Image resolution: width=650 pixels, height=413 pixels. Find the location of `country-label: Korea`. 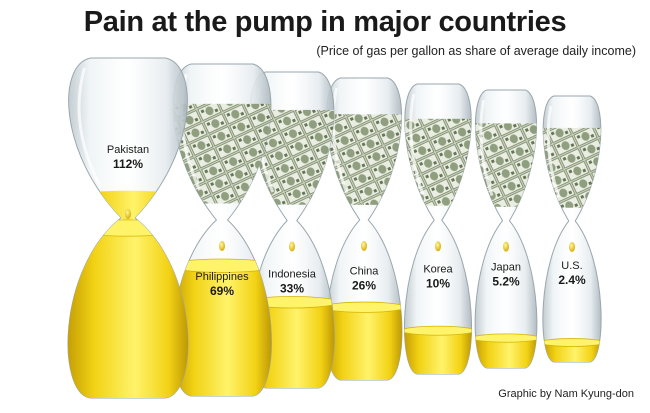

country-label: Korea is located at coordinates (438, 270).